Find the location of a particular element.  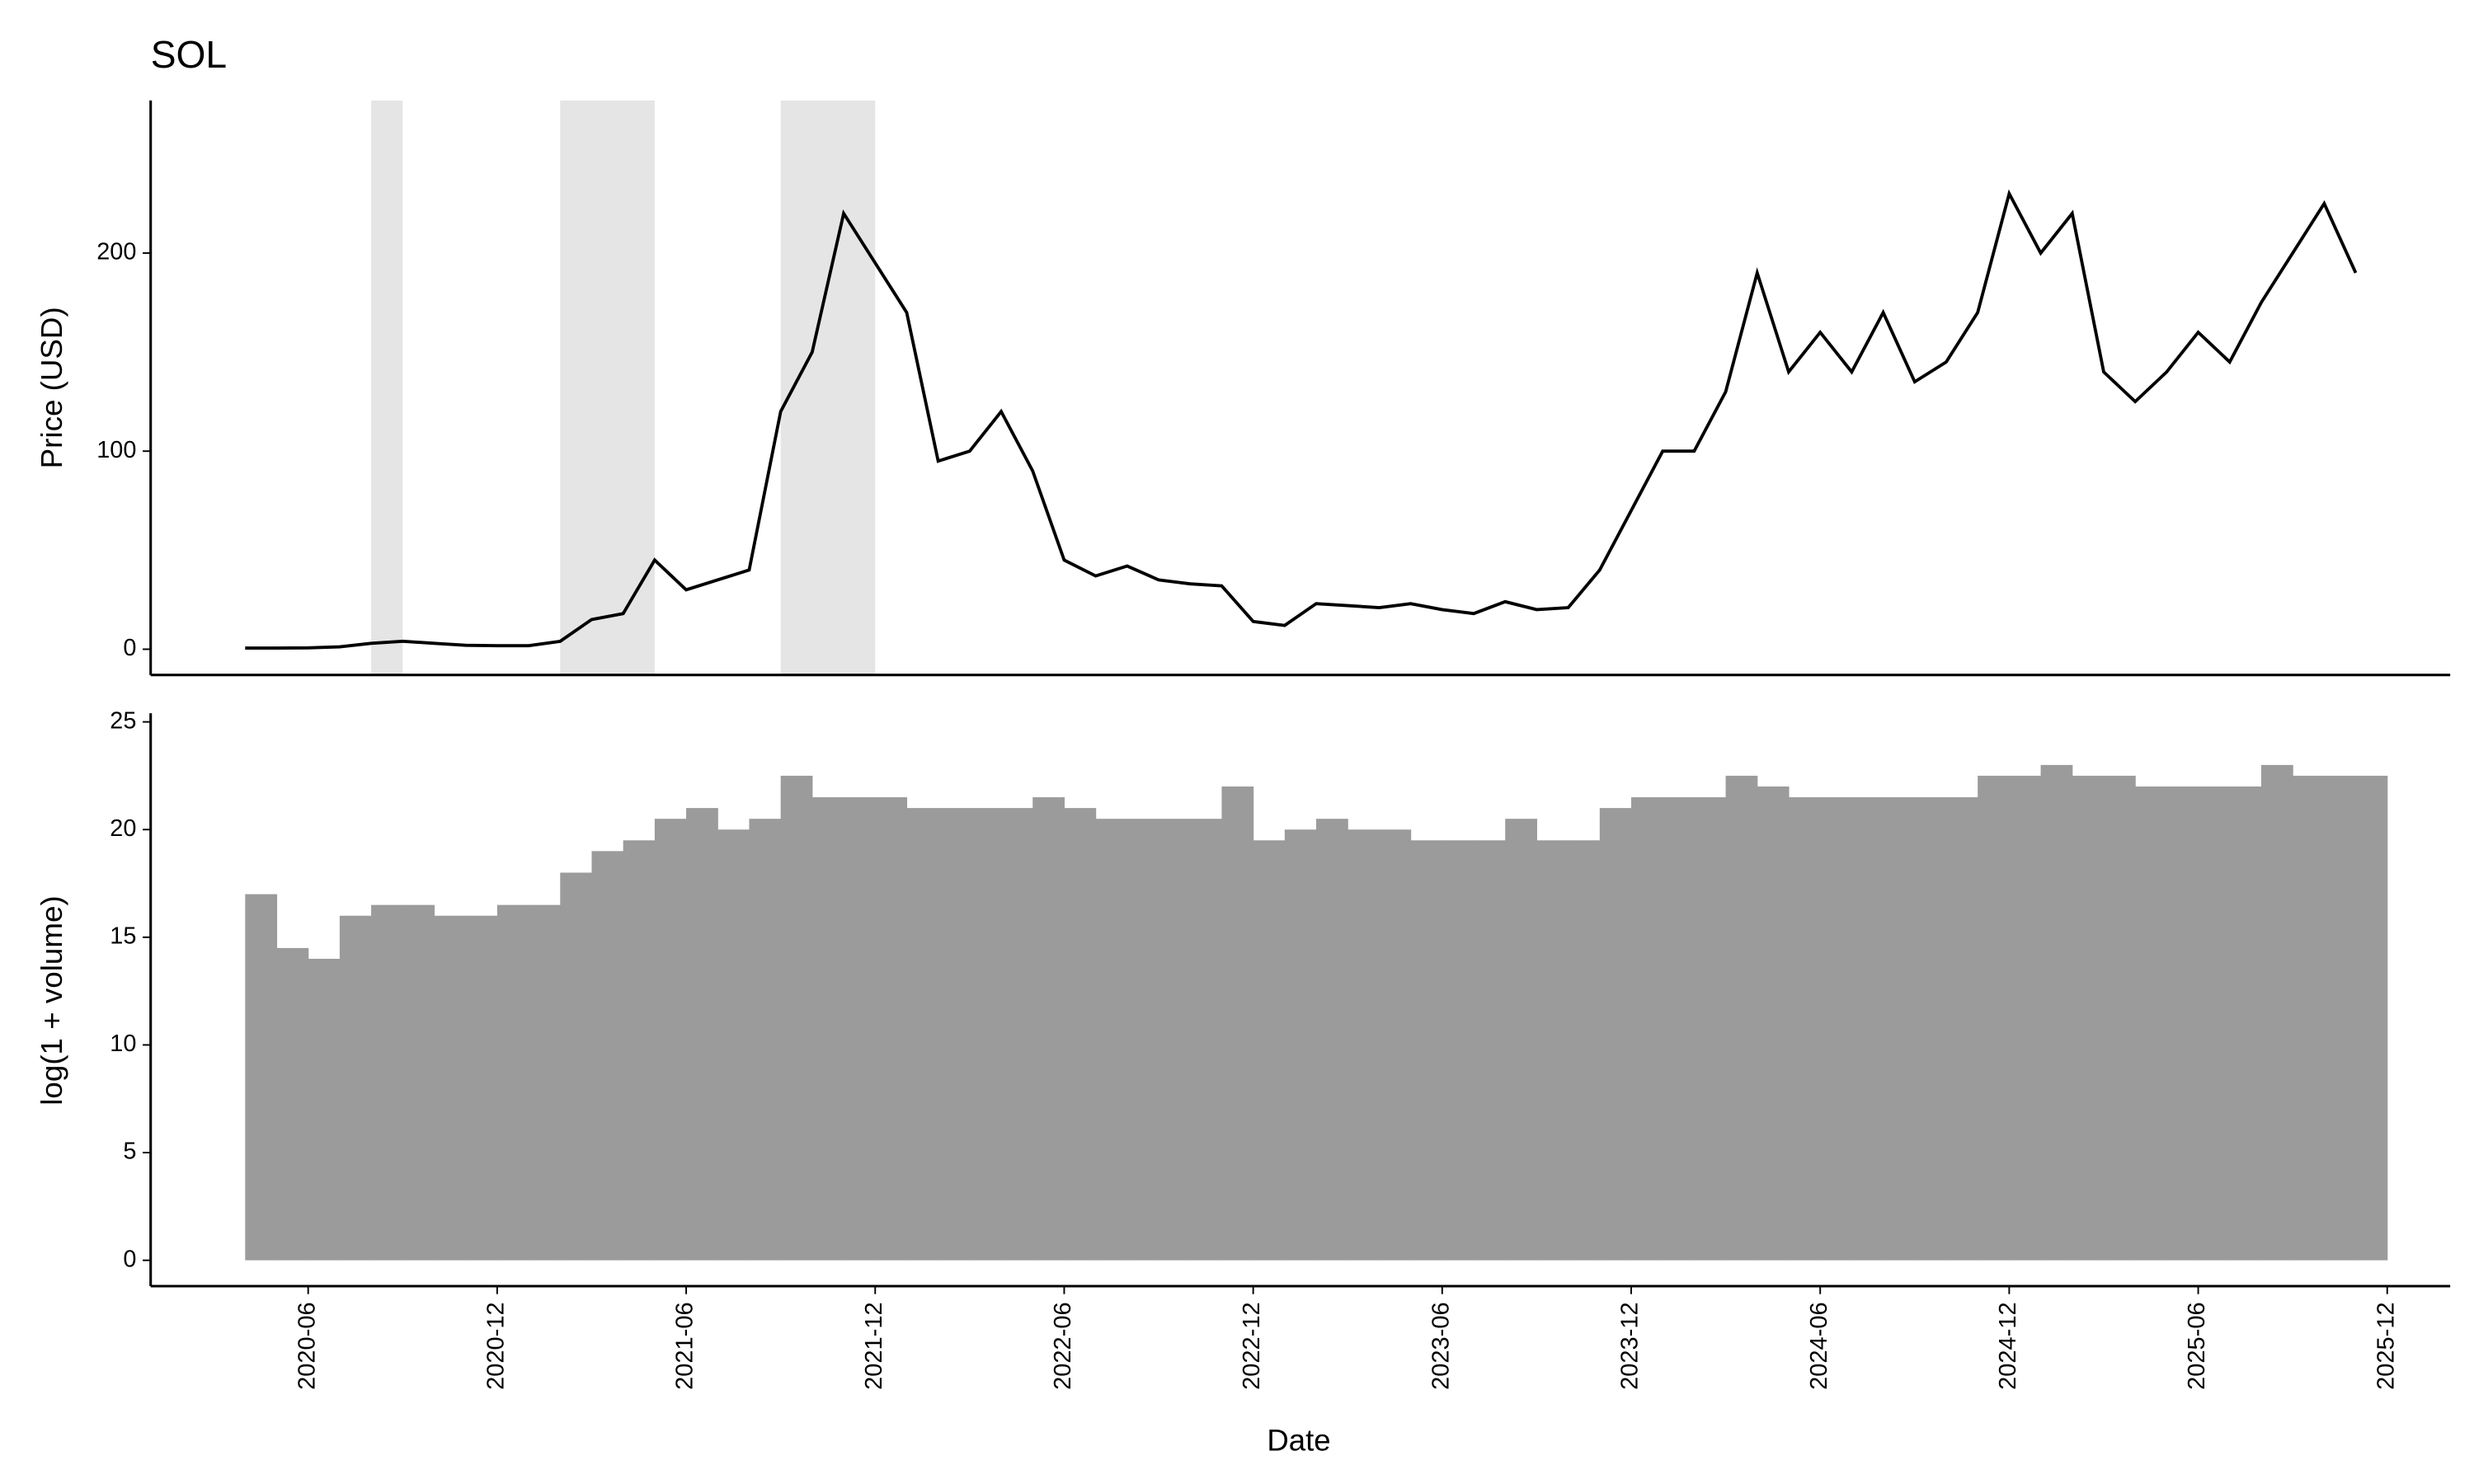

x-tick-label: 2024-06 is located at coordinates (1819, 1345).